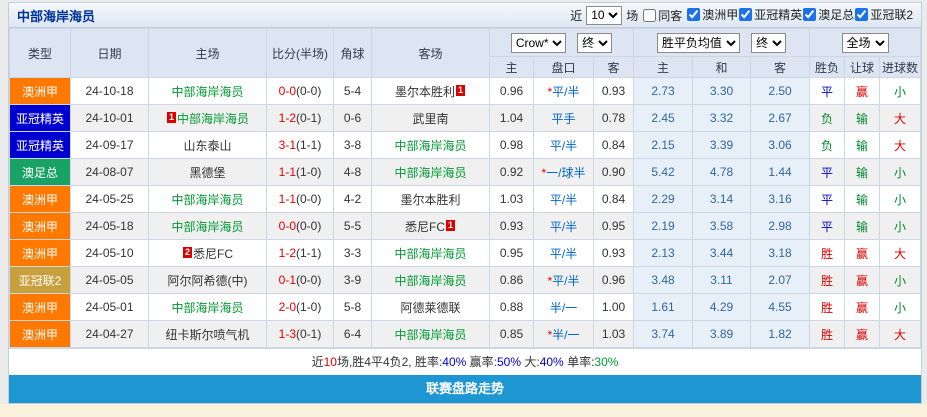 Image resolution: width=927 pixels, height=417 pixels. What do you see at coordinates (207, 53) in the screenshot?
I see `col-header-home: 主场` at bounding box center [207, 53].